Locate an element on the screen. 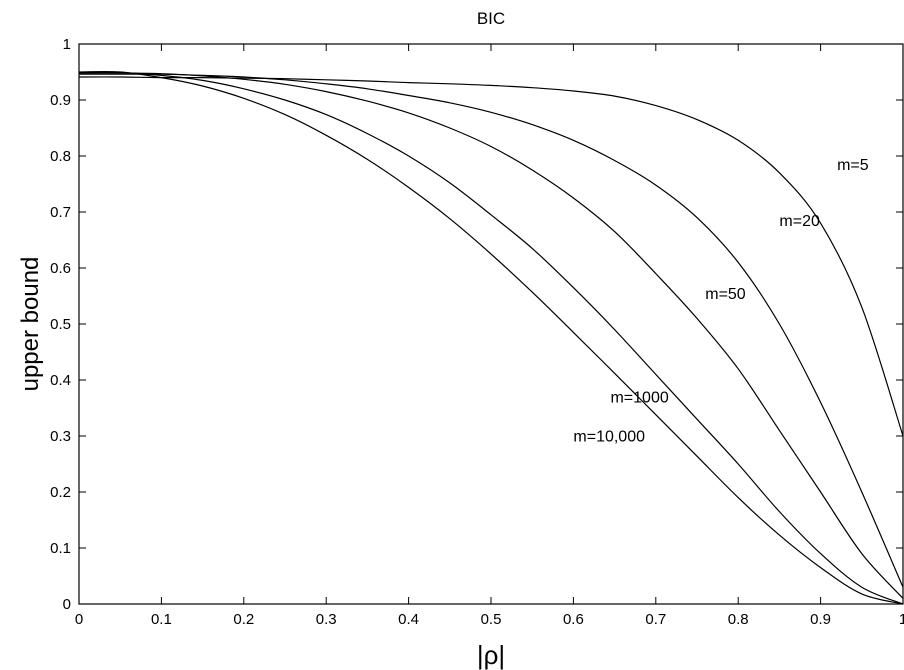 Image resolution: width=904 pixels, height=670 pixels. series-annotation: m=50 is located at coordinates (725, 294).